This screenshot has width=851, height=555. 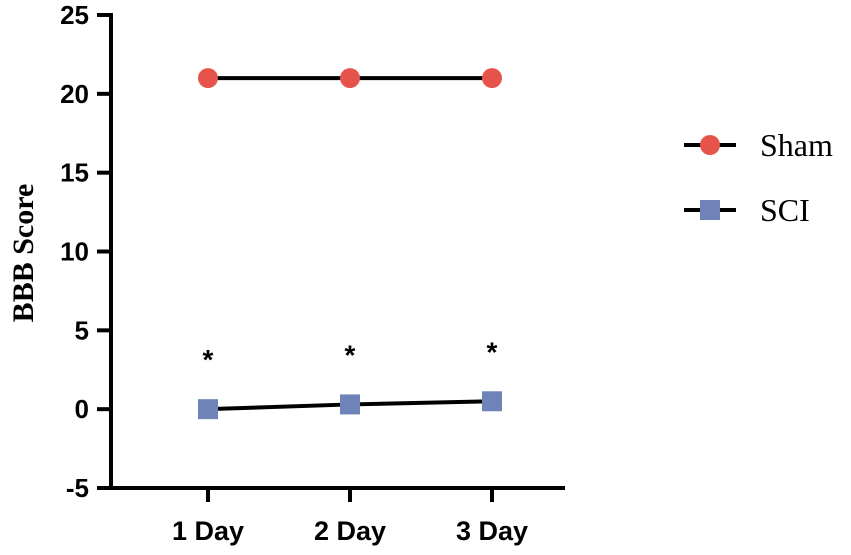 I want to click on y-tick-label: 20, so click(x=74, y=94).